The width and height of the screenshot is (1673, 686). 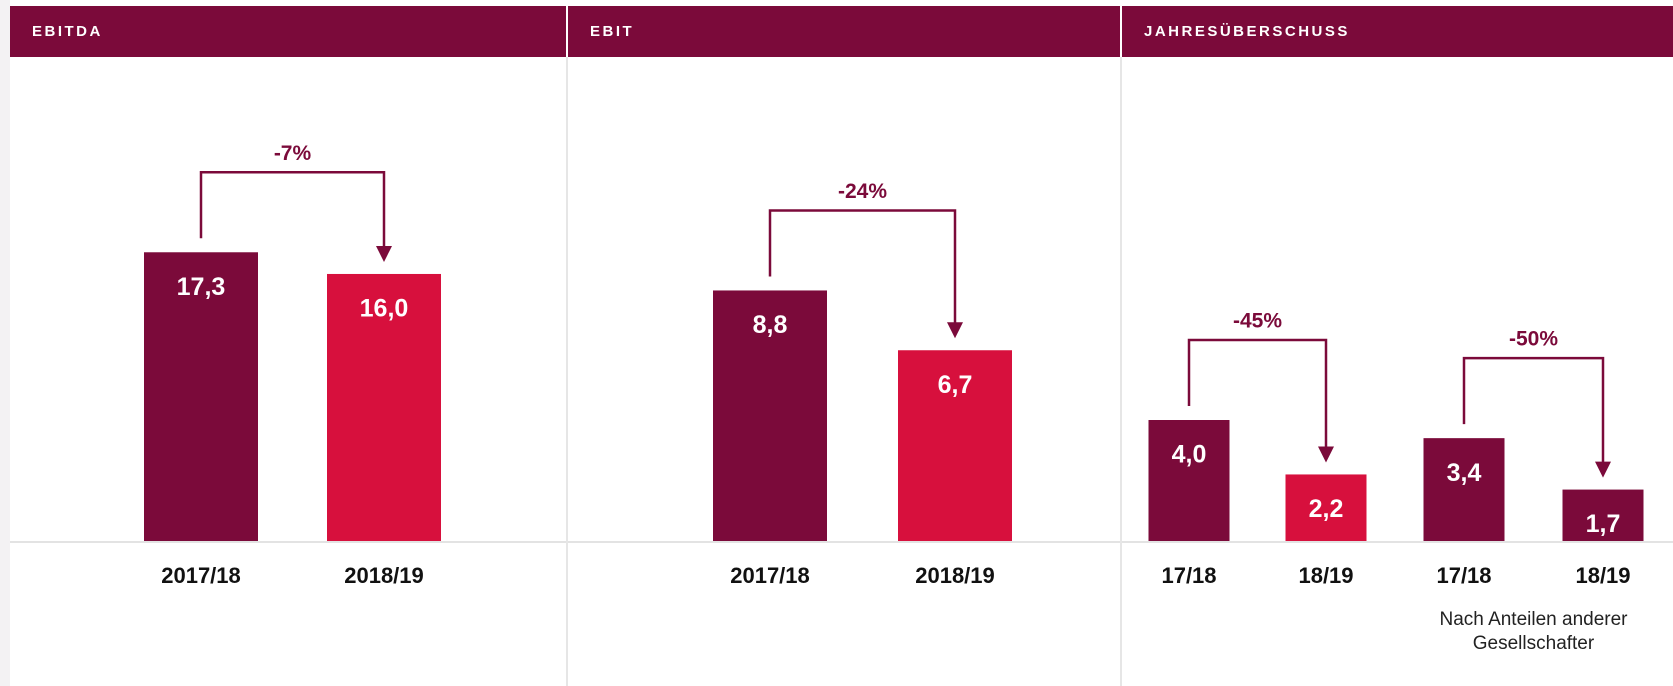 What do you see at coordinates (770, 325) in the screenshot?
I see `value-label: 8,8` at bounding box center [770, 325].